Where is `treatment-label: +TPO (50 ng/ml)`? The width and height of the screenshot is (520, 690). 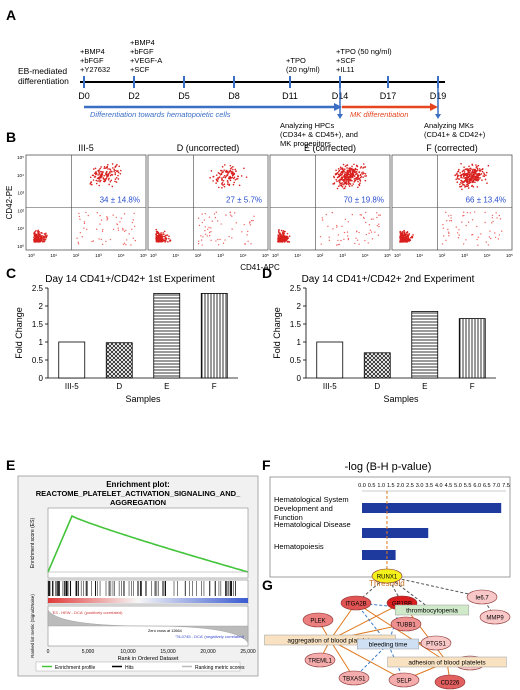 treatment-label: +TPO (50 ng/ml) is located at coordinates (364, 51).